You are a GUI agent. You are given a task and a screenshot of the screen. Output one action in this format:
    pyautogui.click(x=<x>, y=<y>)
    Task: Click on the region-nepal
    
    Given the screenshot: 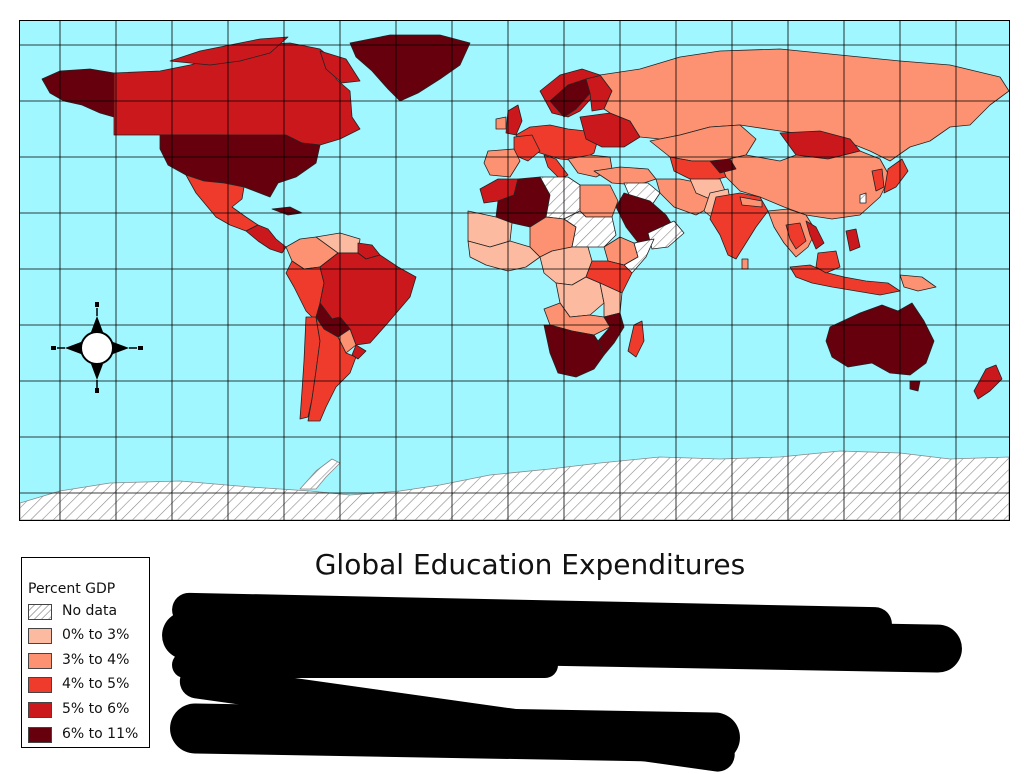 What is the action you would take?
    pyautogui.click(x=751, y=202)
    